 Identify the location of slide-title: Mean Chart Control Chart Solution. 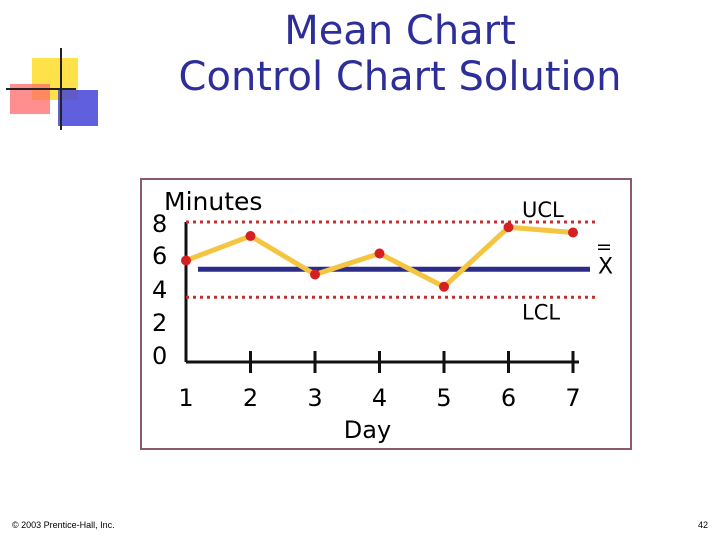
(400, 54).